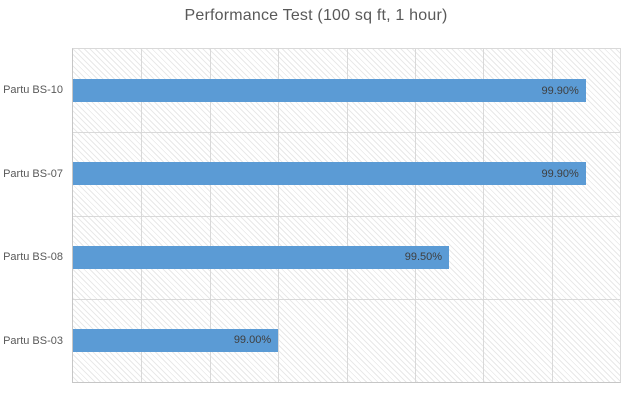 The width and height of the screenshot is (632, 408). Describe the element at coordinates (316, 15) in the screenshot. I see `chart-title: Performance Test (100 sq ft, 1 hour)` at that location.